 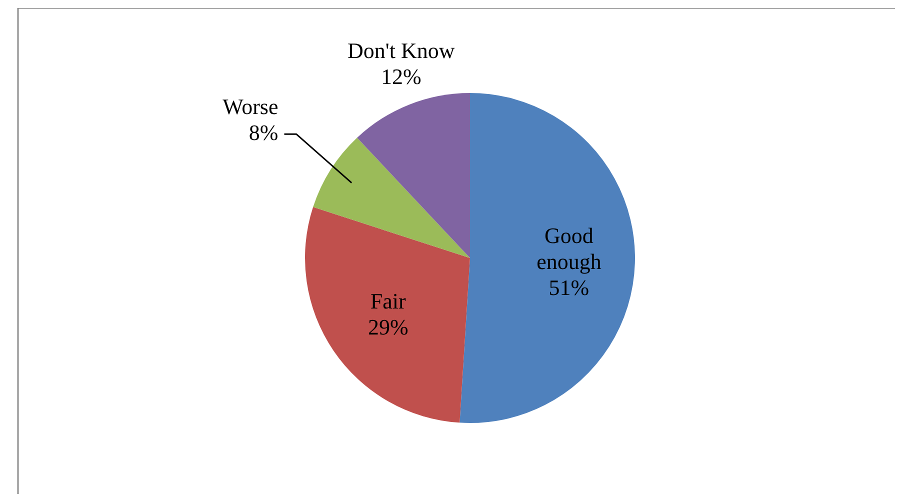 What do you see at coordinates (569, 248) in the screenshot?
I see `slice-label: Good enough` at bounding box center [569, 248].